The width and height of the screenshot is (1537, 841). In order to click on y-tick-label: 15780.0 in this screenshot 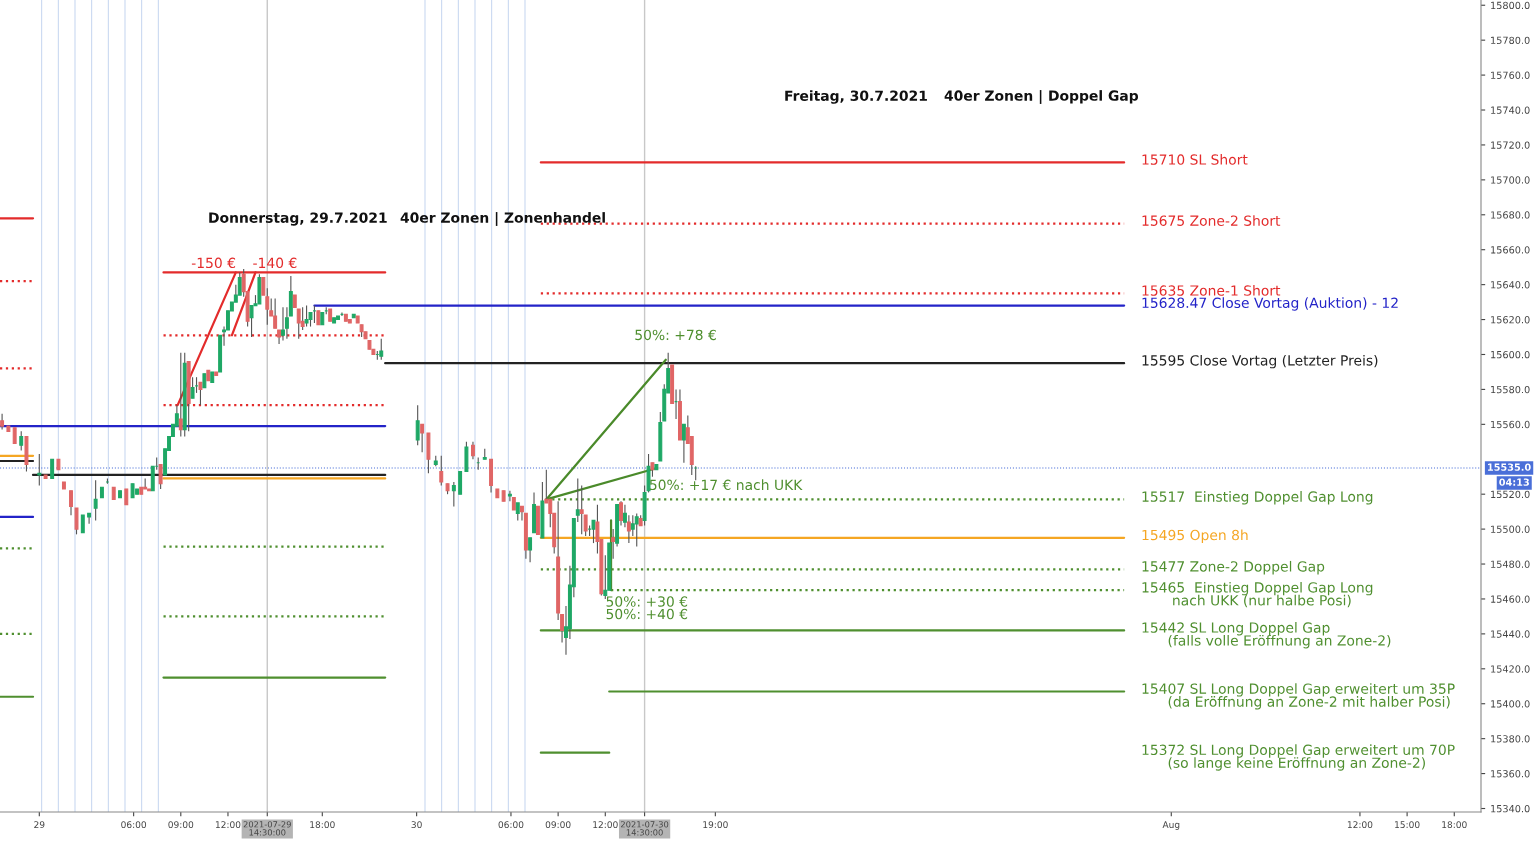, I will do `click(1510, 40)`.